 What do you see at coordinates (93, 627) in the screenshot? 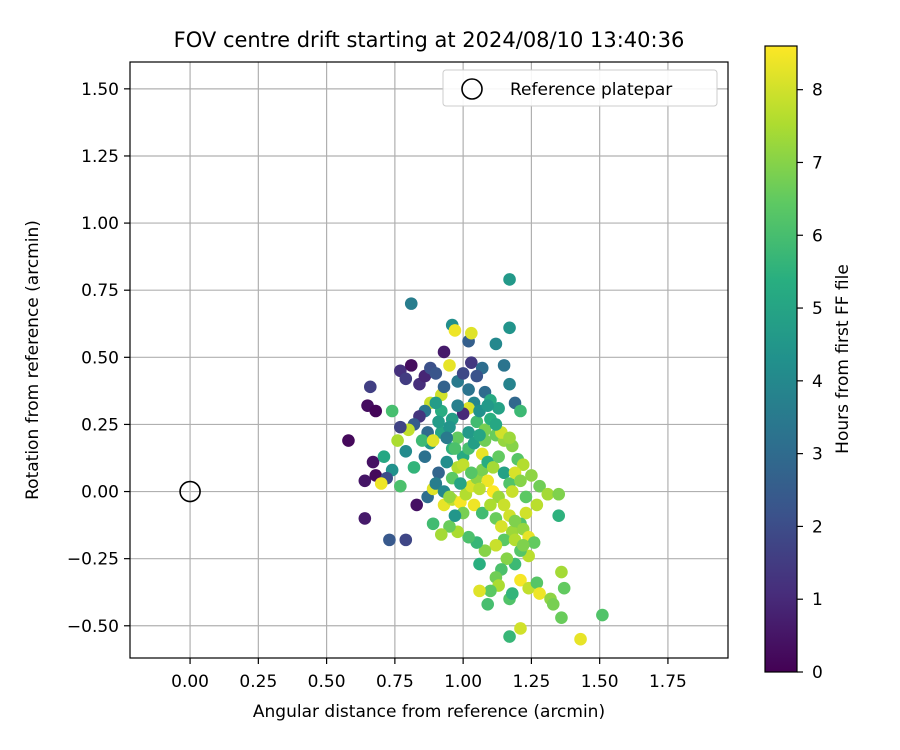
I see `y-tick-label: −0.50` at bounding box center [93, 627].